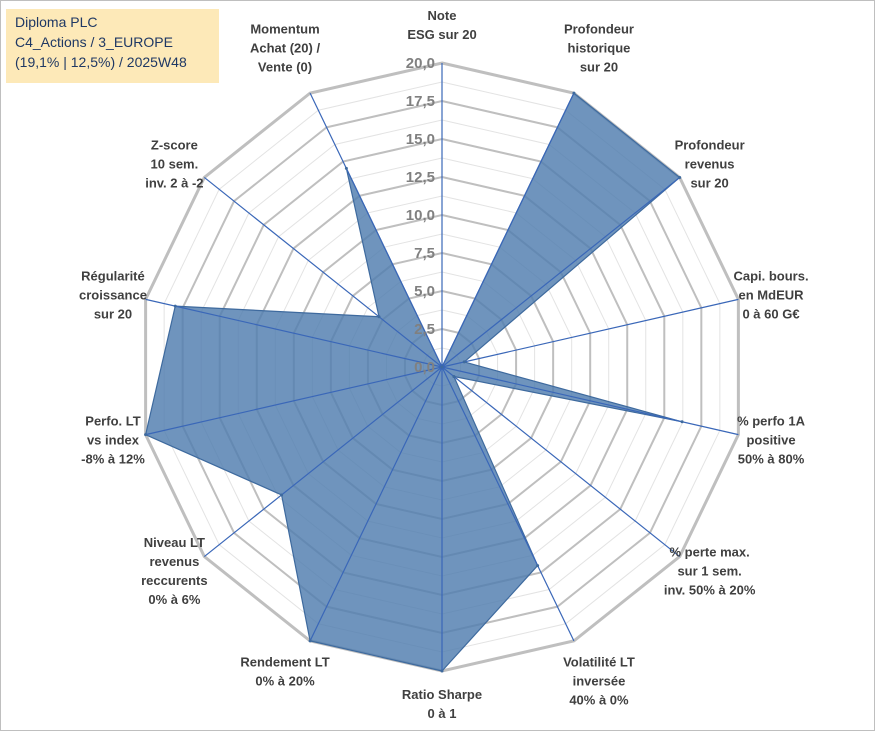  I want to click on axis-label-line: historique, so click(599, 47).